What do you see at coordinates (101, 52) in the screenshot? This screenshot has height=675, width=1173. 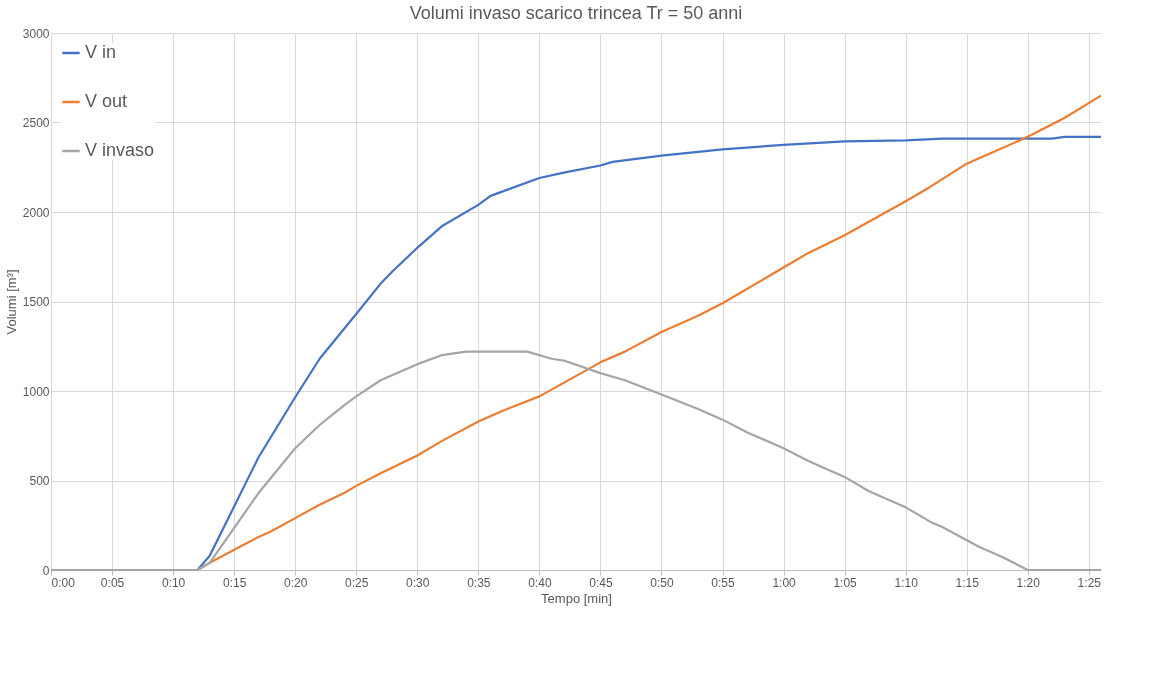 I see `legend-label: V in` at bounding box center [101, 52].